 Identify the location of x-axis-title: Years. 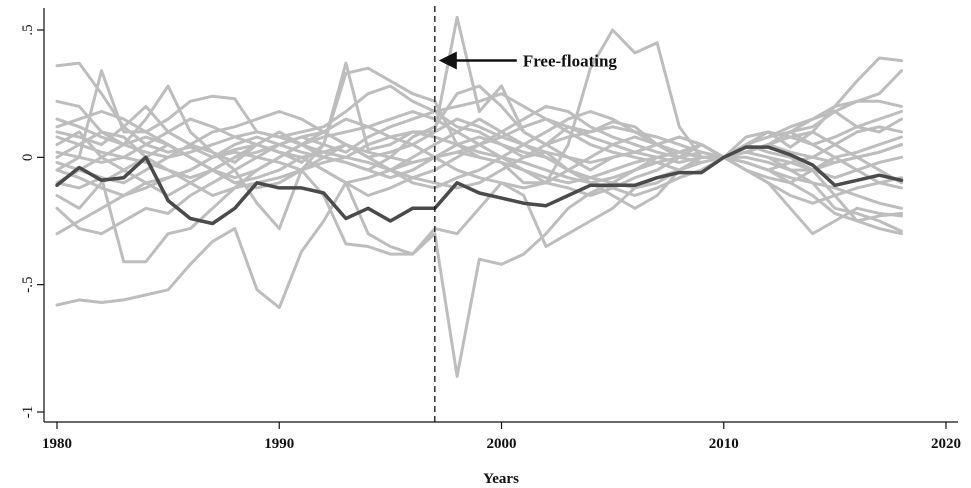
(501, 479).